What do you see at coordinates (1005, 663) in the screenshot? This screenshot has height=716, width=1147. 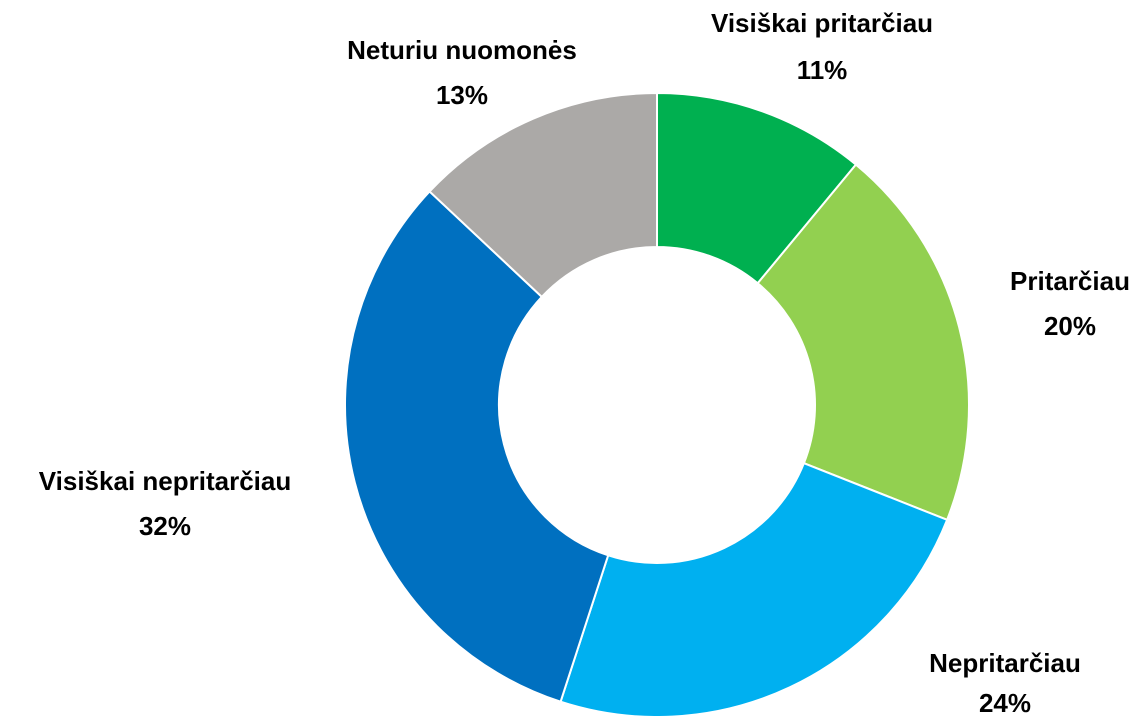 I see `slice-label: Nepritarčiau` at bounding box center [1005, 663].